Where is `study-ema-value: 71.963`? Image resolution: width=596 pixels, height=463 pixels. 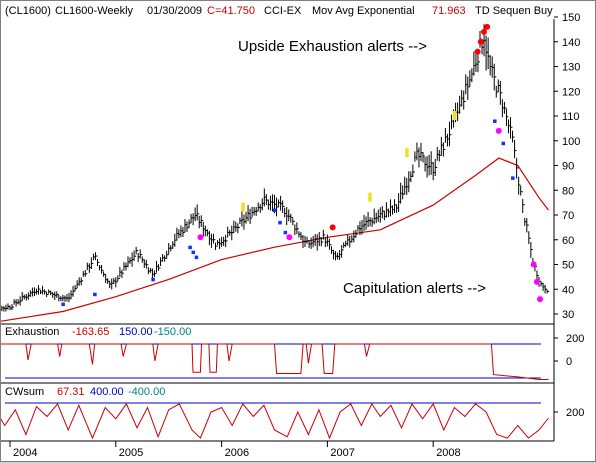 study-ema-value: 71.963 is located at coordinates (449, 11).